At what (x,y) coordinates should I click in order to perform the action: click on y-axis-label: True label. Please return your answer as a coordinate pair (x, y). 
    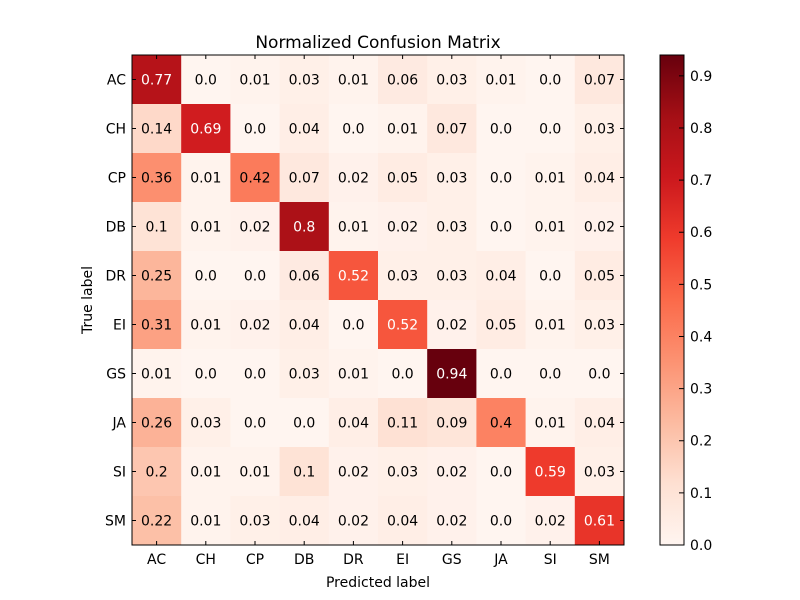
    Looking at the image, I should click on (88, 300).